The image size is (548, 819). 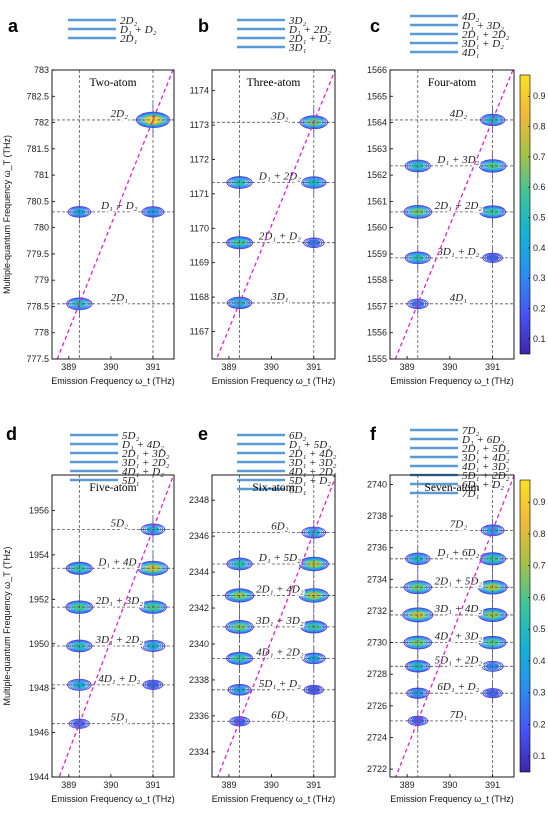 What do you see at coordinates (470, 431) in the screenshot?
I see `ladder-level-label: 7D₂` at bounding box center [470, 431].